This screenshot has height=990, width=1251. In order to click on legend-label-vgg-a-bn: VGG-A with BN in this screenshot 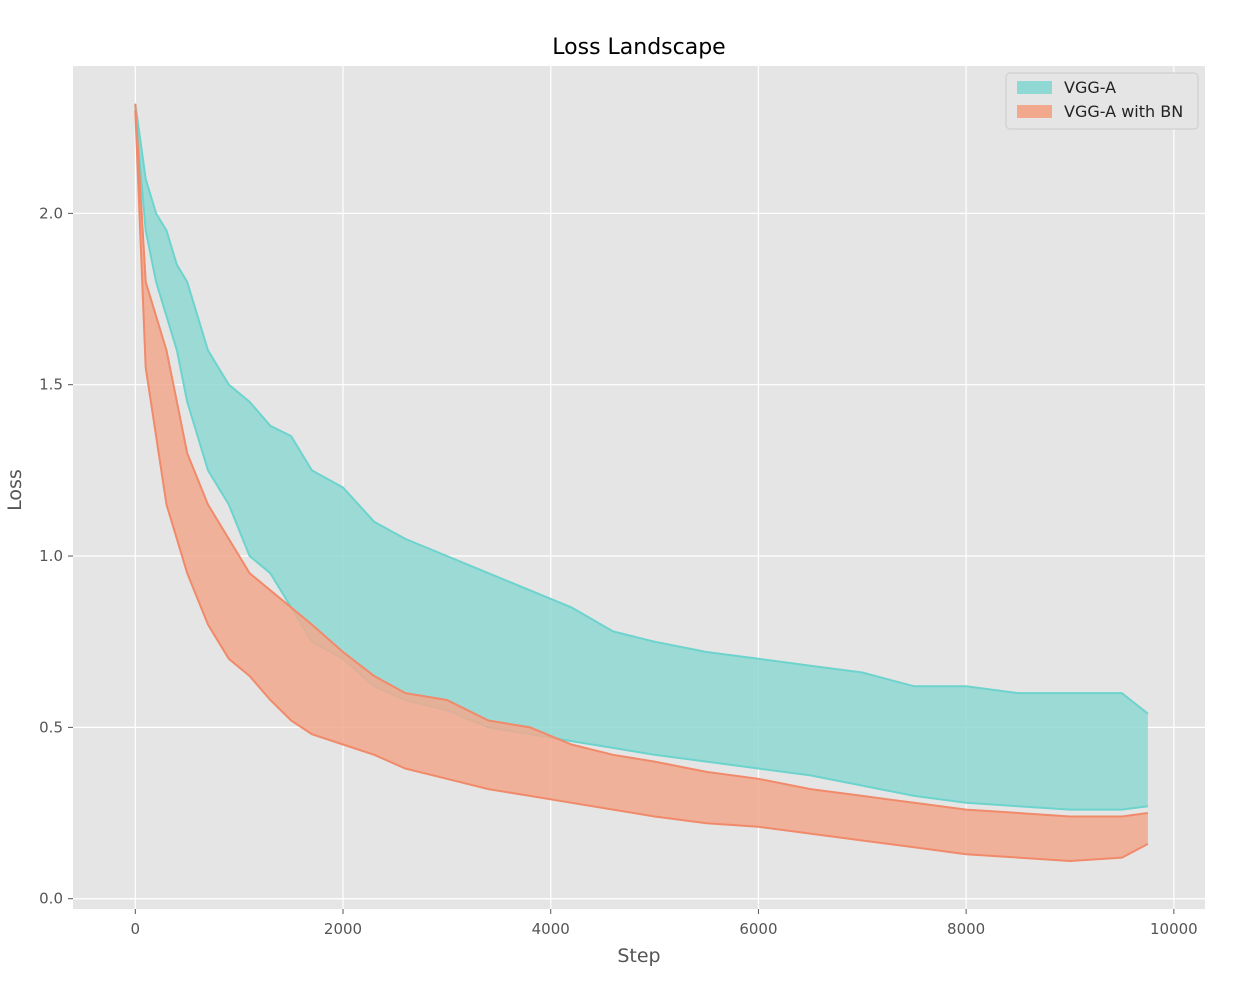, I will do `click(1123, 111)`.